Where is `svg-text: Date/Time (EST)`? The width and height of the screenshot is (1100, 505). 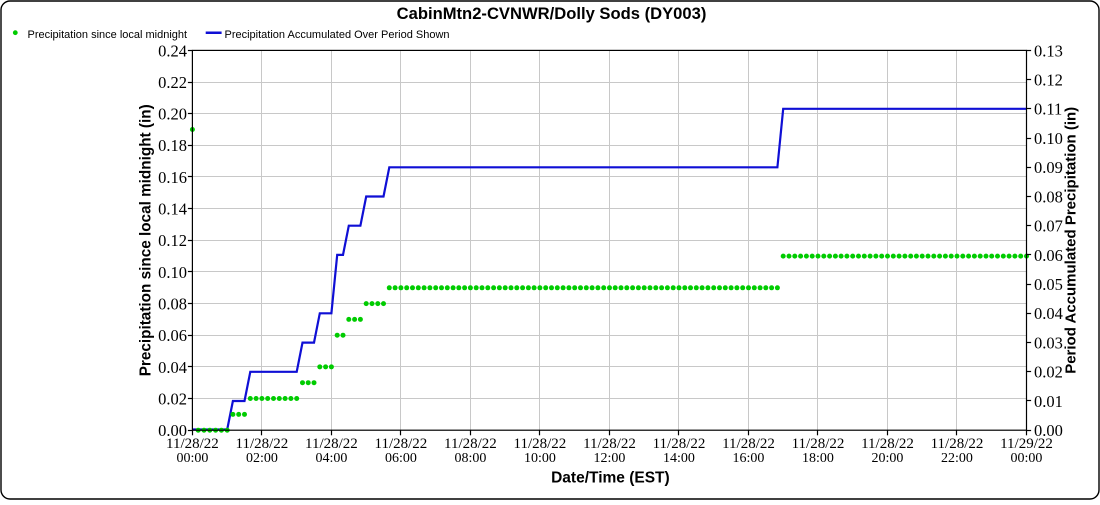 svg-text: Date/Time (EST) is located at coordinates (610, 478).